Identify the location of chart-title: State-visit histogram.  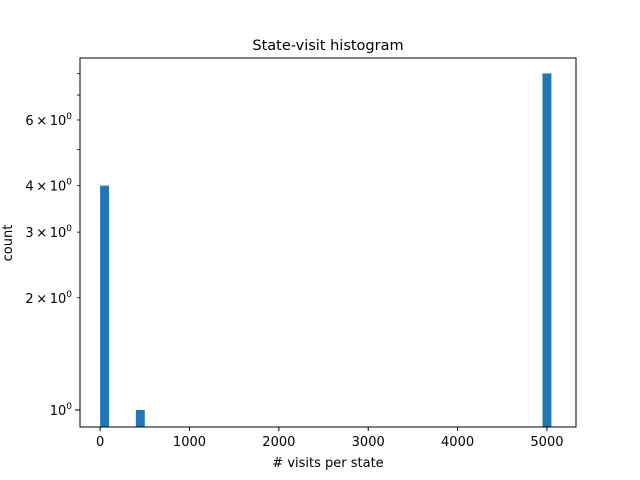
(327, 46).